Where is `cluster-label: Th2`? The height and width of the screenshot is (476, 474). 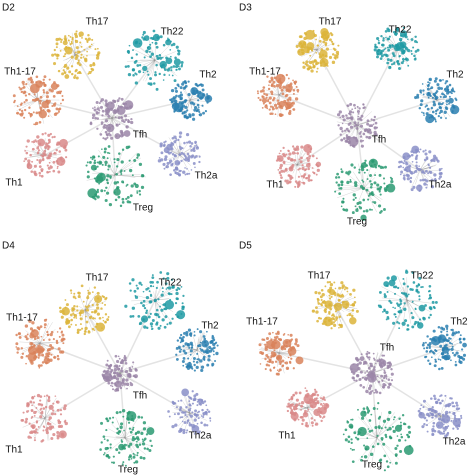 cluster-label: Th2 is located at coordinates (210, 326).